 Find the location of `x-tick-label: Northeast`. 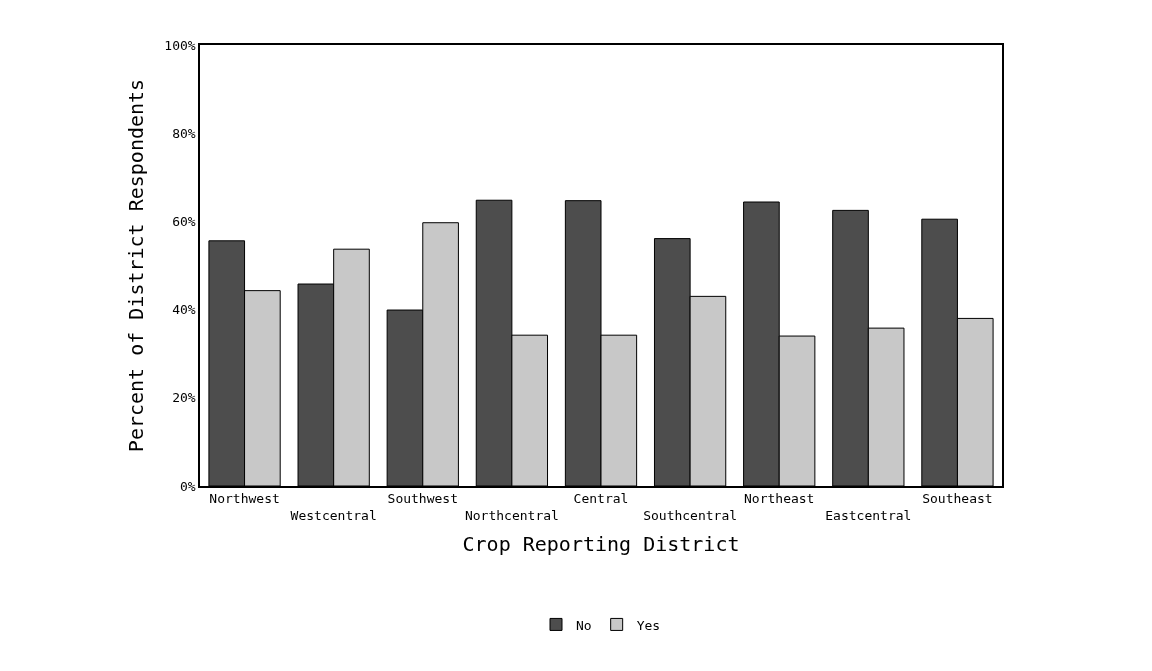

x-tick-label: Northeast is located at coordinates (779, 499).